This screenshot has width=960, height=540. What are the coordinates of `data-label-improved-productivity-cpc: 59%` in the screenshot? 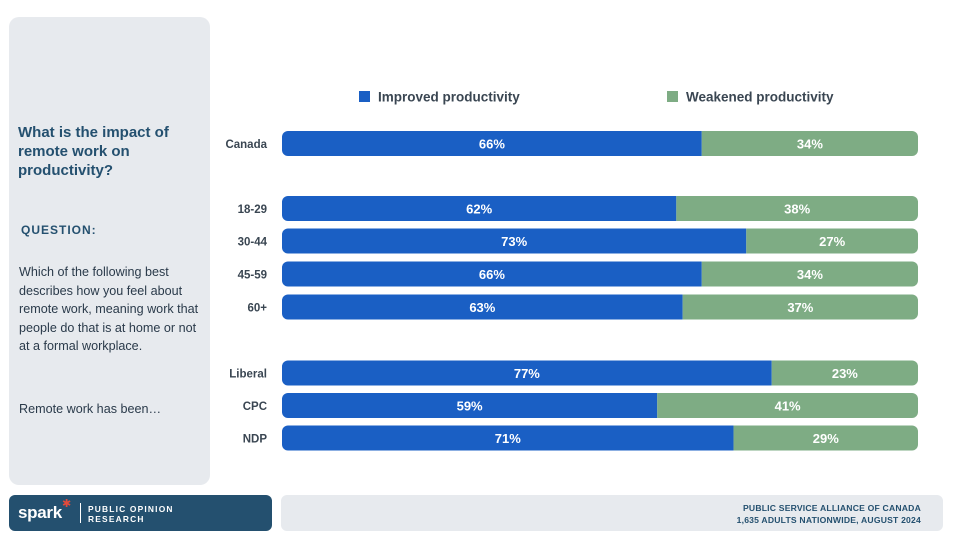 It's located at (470, 406).